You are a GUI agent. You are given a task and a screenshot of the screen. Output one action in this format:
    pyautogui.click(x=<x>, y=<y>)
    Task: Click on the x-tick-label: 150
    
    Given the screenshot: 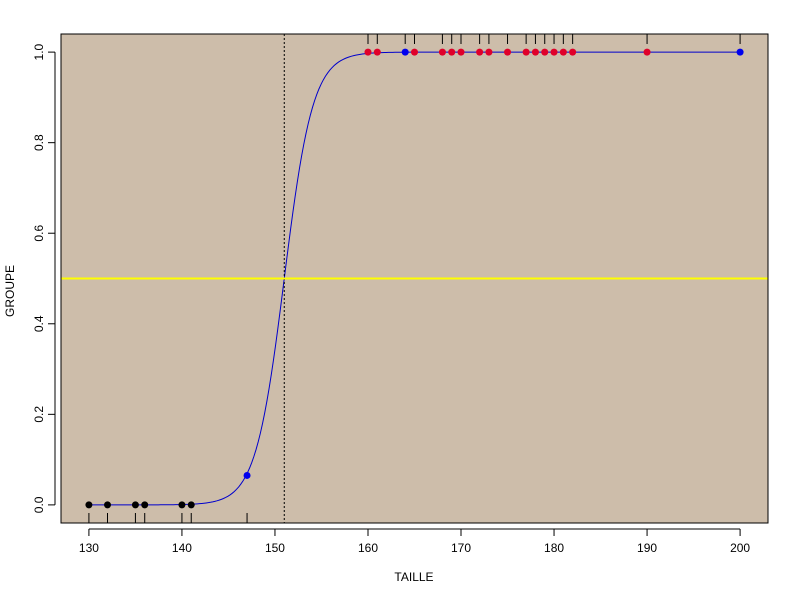 What is the action you would take?
    pyautogui.click(x=275, y=548)
    